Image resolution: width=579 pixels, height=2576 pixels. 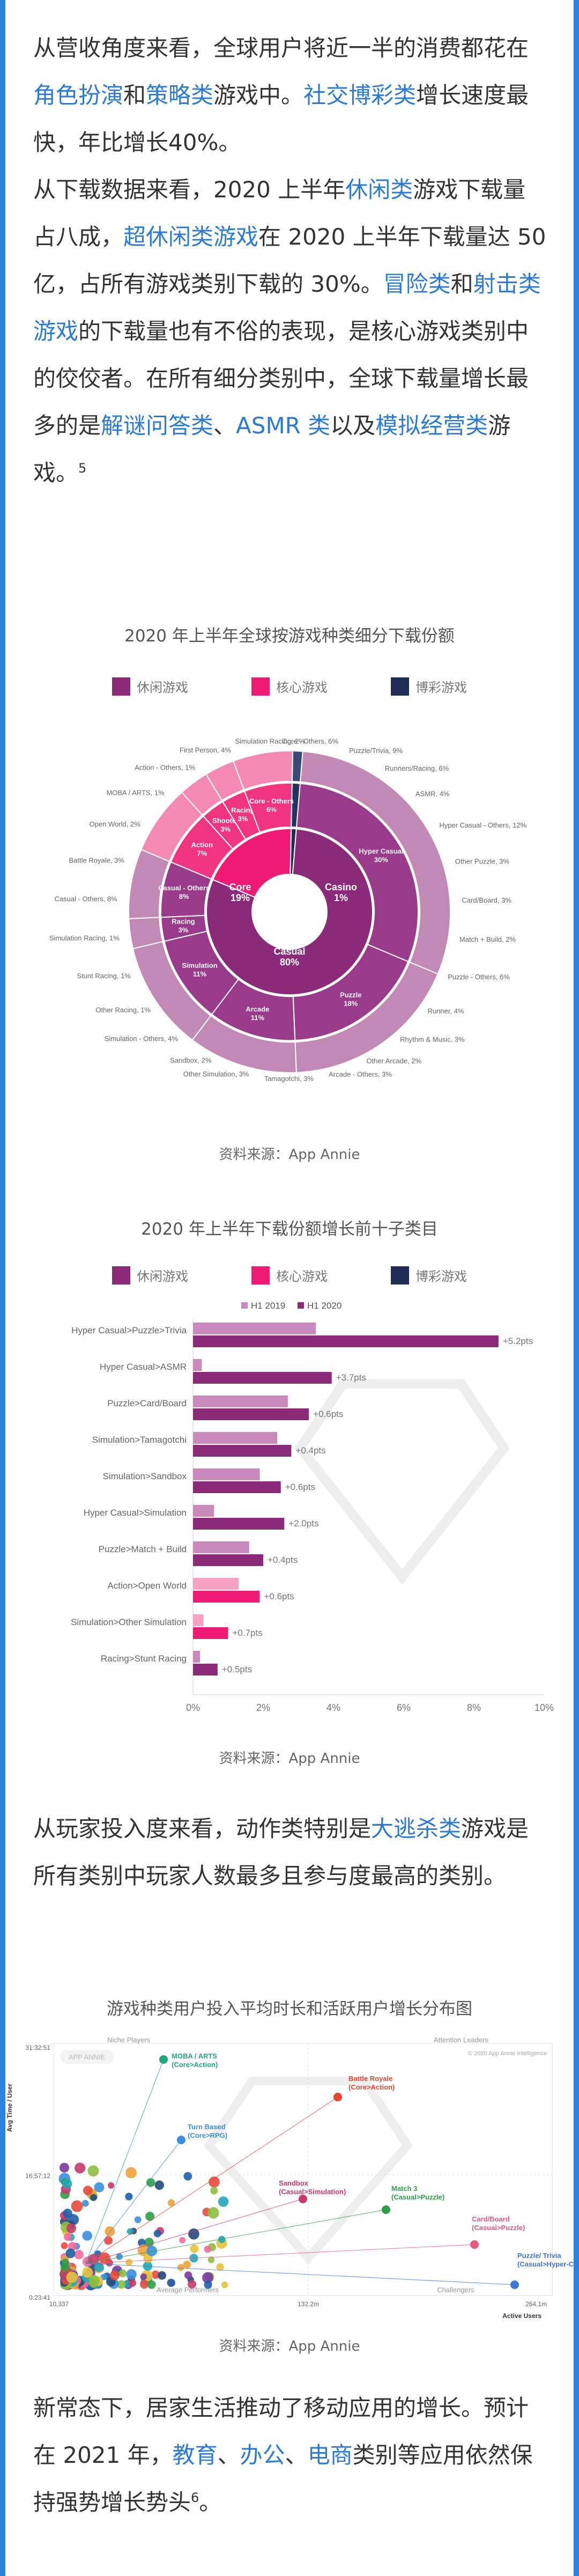 I want to click on chart2-title: 2020 年上半年下载份额增长前十子类目, so click(x=289, y=1229).